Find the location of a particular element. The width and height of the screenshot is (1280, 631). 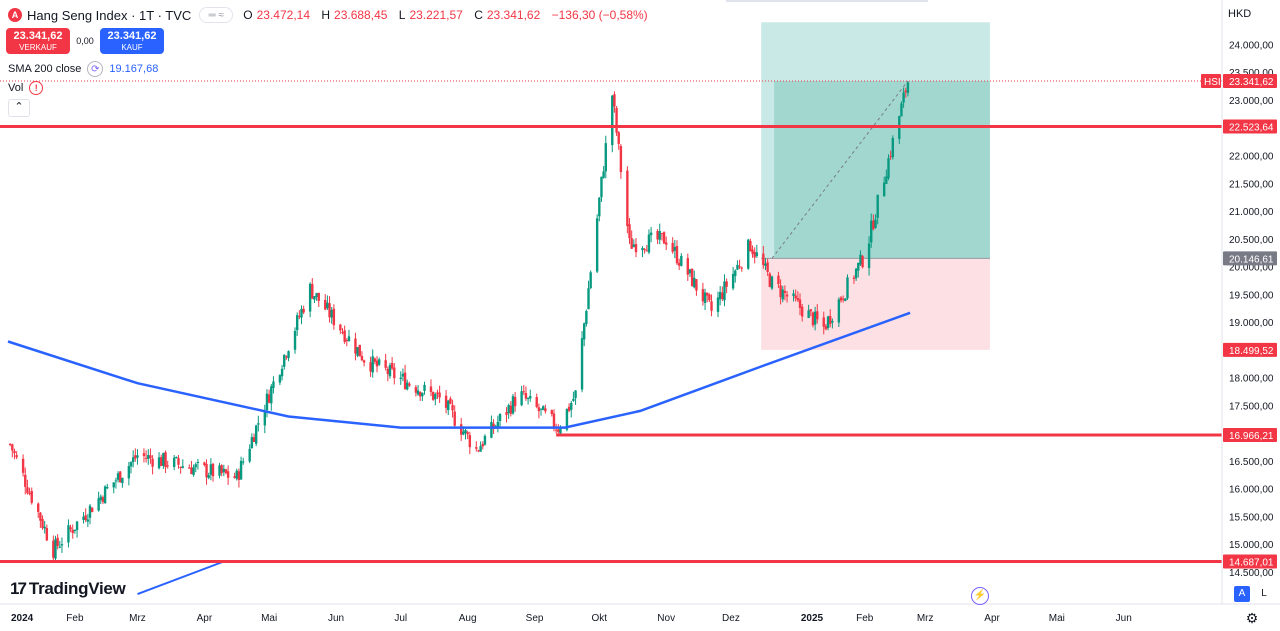

symbol-title: Hang Seng Index · 1T · TVC is located at coordinates (109, 15).